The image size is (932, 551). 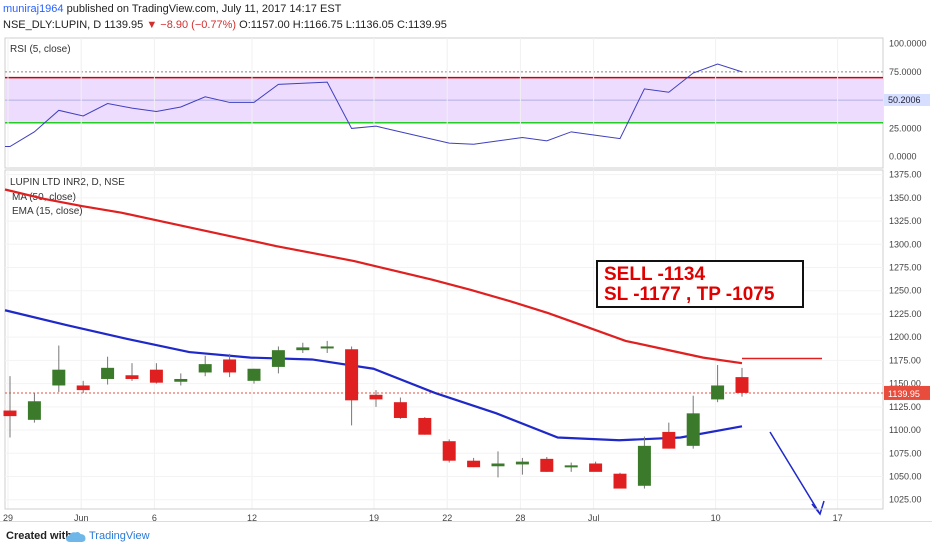 I want to click on price-y-tick-label: 1225.00, so click(x=905, y=314).